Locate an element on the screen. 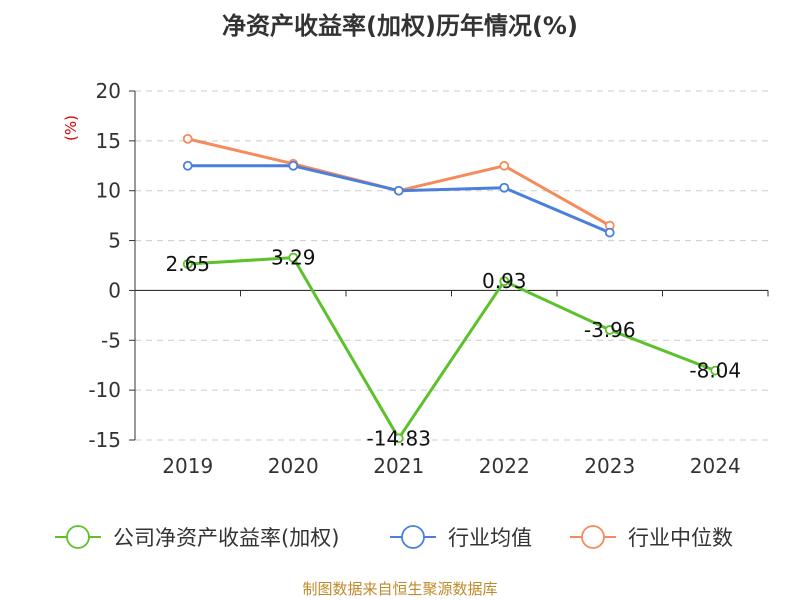  legend-label: 行业中位数 is located at coordinates (680, 538).